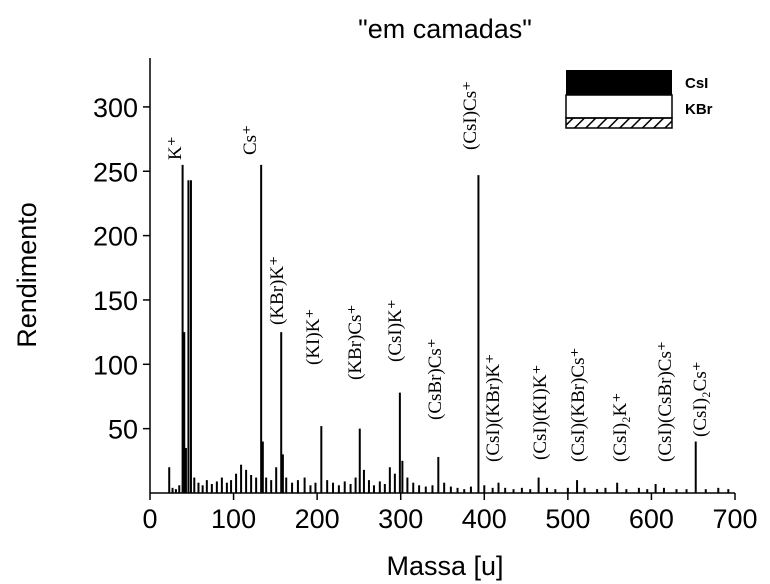  What do you see at coordinates (123, 430) in the screenshot?
I see `y-tick-label: 50` at bounding box center [123, 430].